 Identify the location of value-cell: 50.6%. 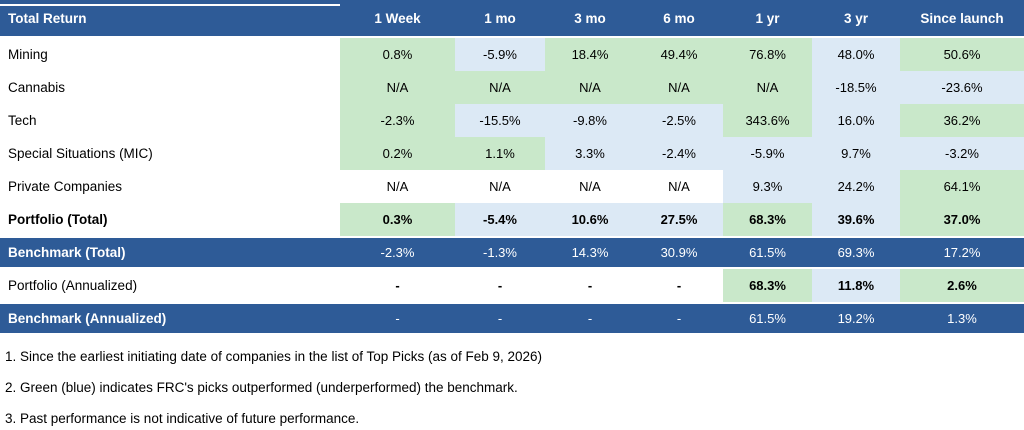
(962, 54).